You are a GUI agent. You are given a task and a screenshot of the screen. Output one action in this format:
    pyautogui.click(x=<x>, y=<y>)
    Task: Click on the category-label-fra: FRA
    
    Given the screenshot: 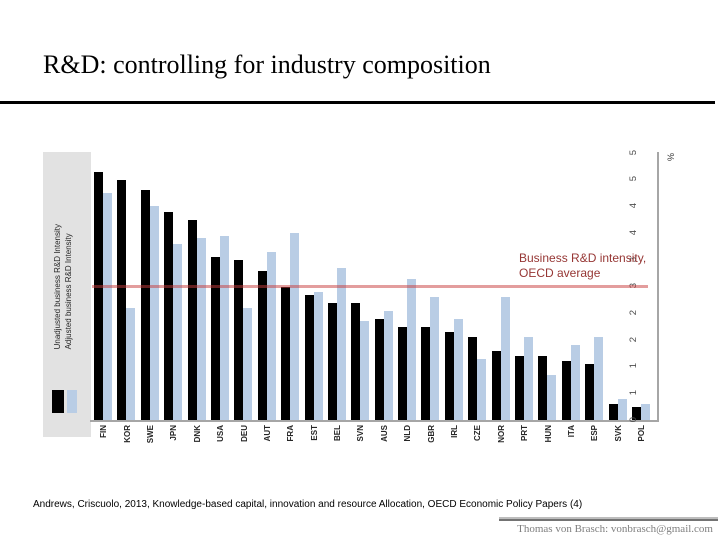 What is the action you would take?
    pyautogui.click(x=290, y=441)
    